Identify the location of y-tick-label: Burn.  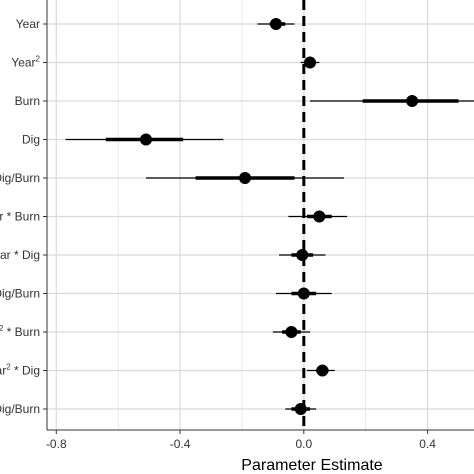
(27, 101).